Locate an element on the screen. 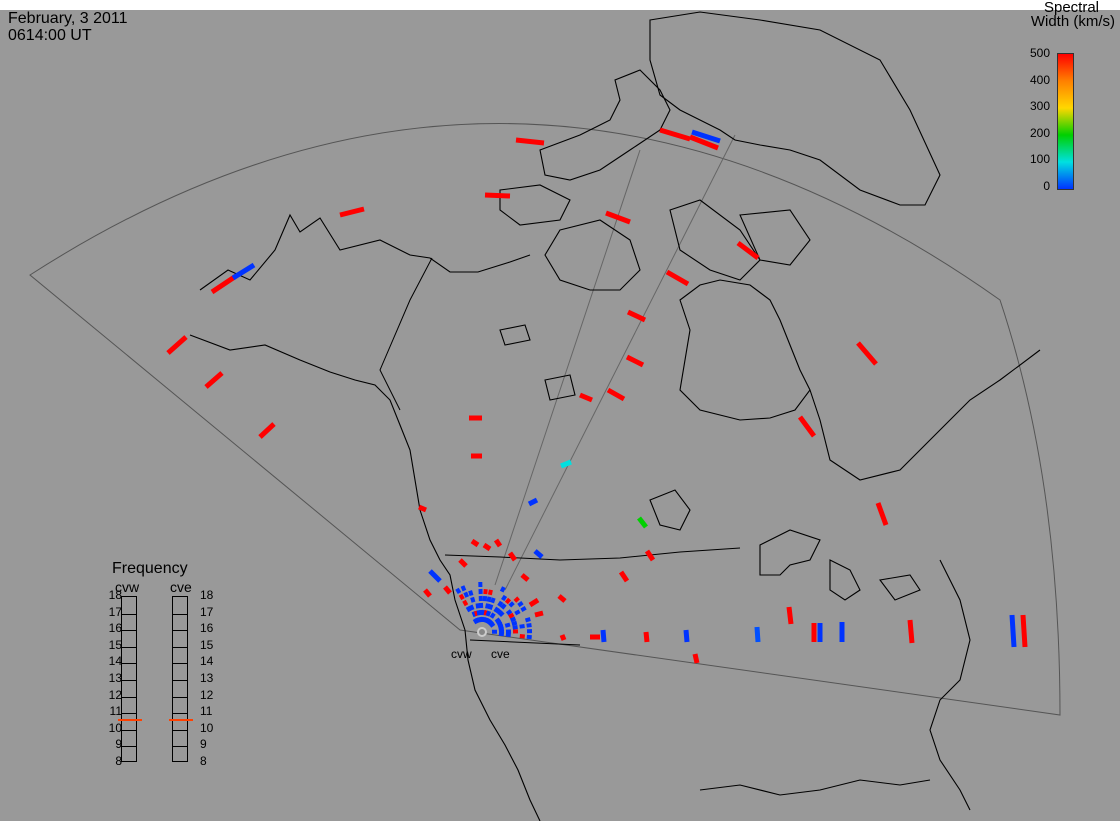 The image size is (1120, 826). colorbar-tick: 500 is located at coordinates (1036, 53).